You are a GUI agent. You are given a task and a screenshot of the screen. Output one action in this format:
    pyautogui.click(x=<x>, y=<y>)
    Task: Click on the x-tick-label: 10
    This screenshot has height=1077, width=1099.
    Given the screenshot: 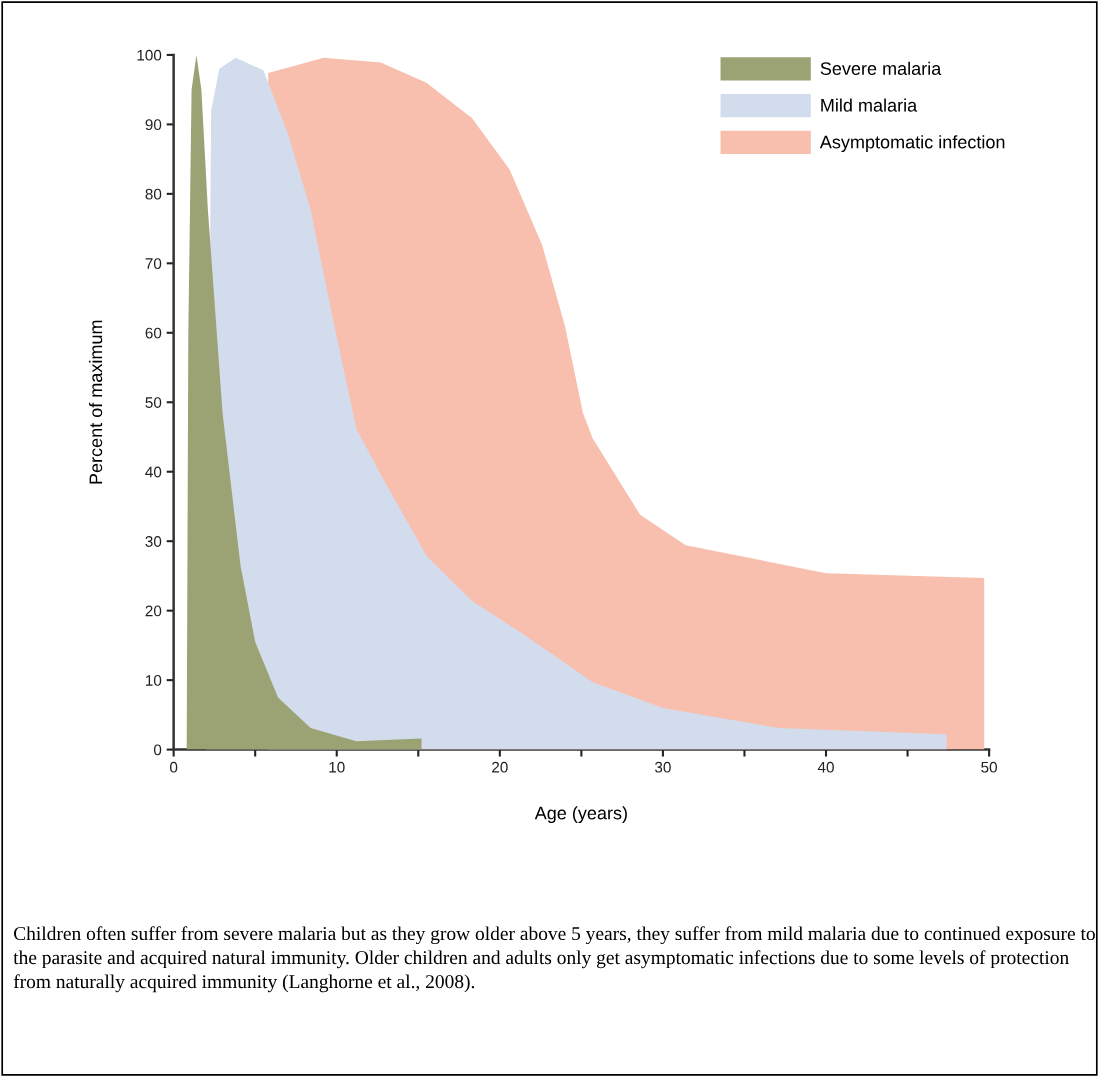 What is the action you would take?
    pyautogui.click(x=337, y=767)
    